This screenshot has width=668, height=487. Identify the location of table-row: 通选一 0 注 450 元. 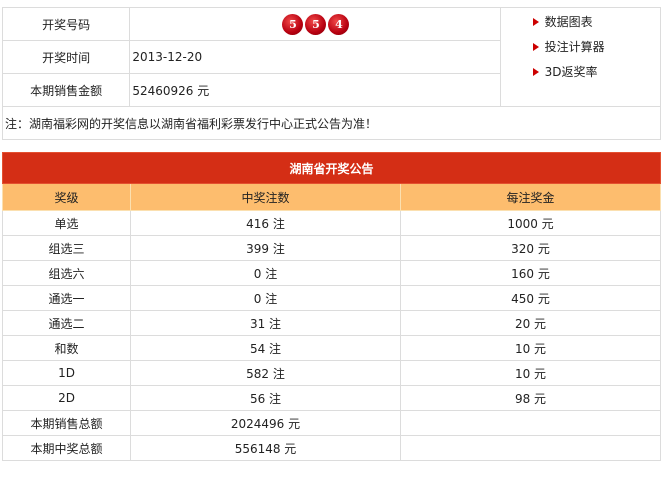
(331, 298).